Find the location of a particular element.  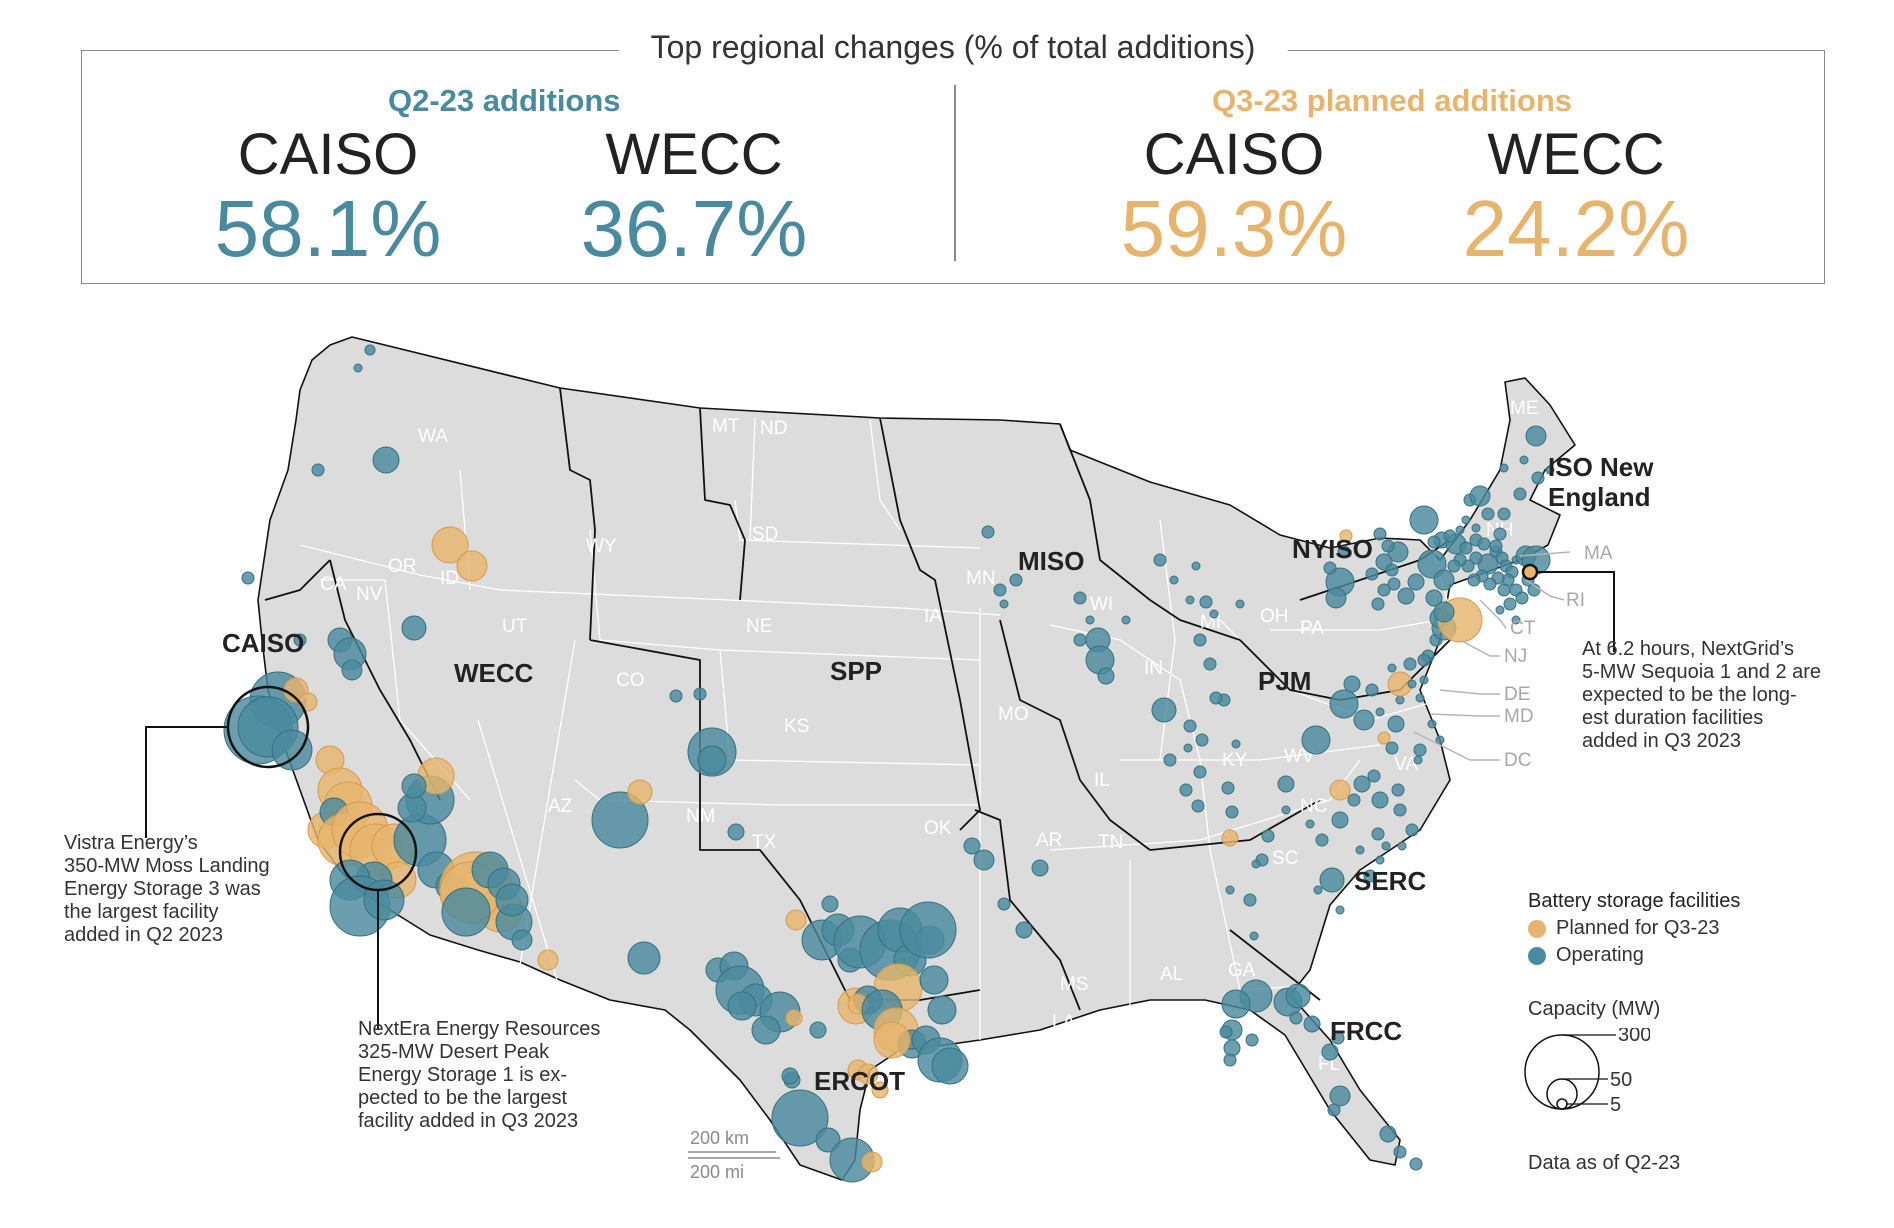

state-label: AZ is located at coordinates (560, 806).